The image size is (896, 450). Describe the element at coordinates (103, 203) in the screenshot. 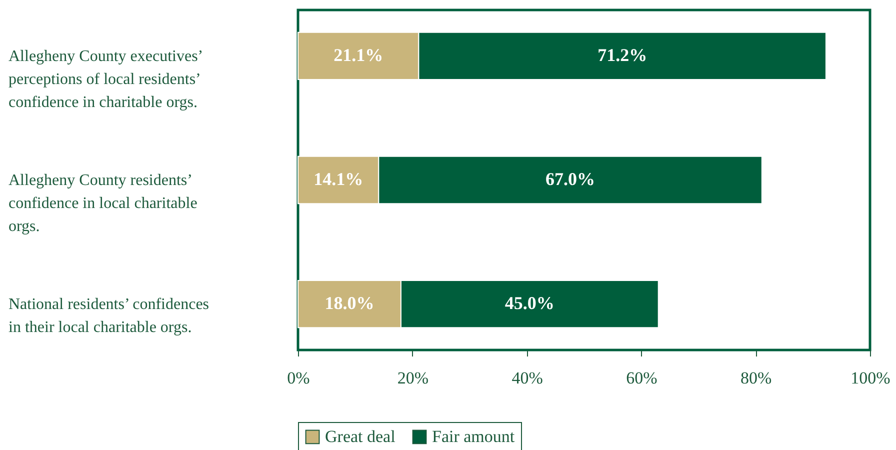

I see `y-tick-label: Allegheny County residents’ confidence in local charitable orgs.` at that location.